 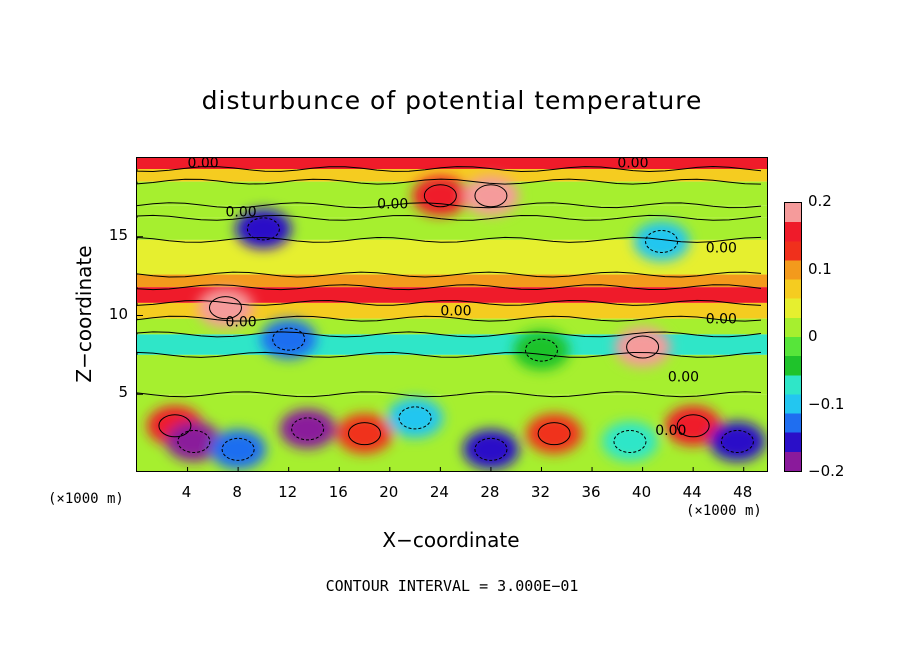 I want to click on contour-label-8: 0.00, so click(x=683, y=378).